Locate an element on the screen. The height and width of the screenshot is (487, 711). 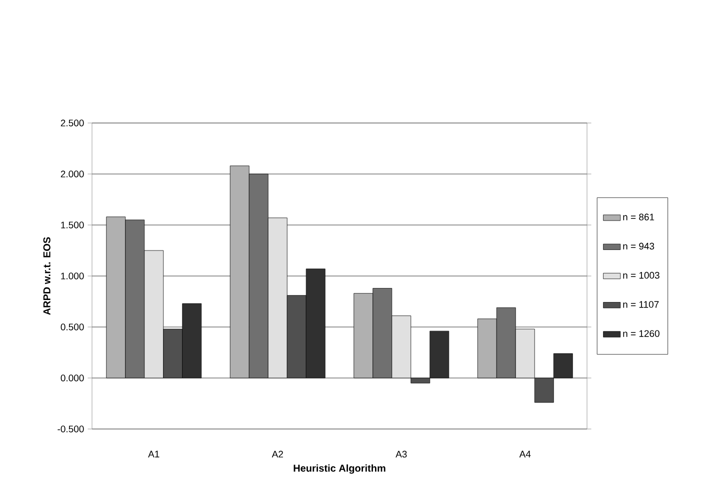
x-tick-label: A3 is located at coordinates (401, 454).